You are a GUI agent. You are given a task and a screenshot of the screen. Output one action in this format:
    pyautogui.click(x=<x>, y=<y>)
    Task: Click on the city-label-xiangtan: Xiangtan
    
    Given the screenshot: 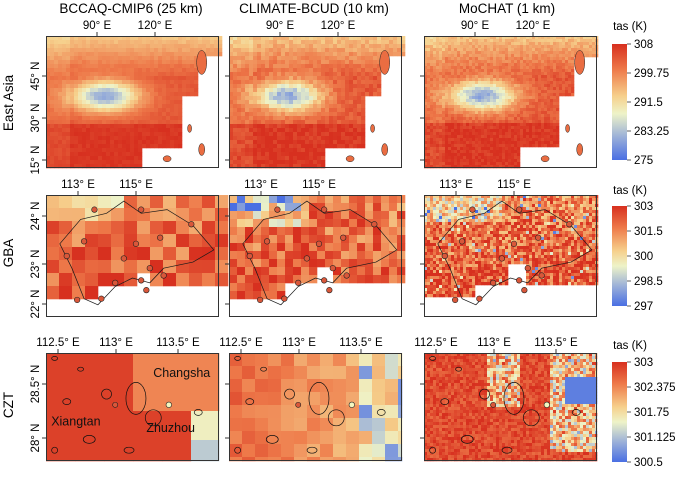 What is the action you would take?
    pyautogui.click(x=75, y=421)
    